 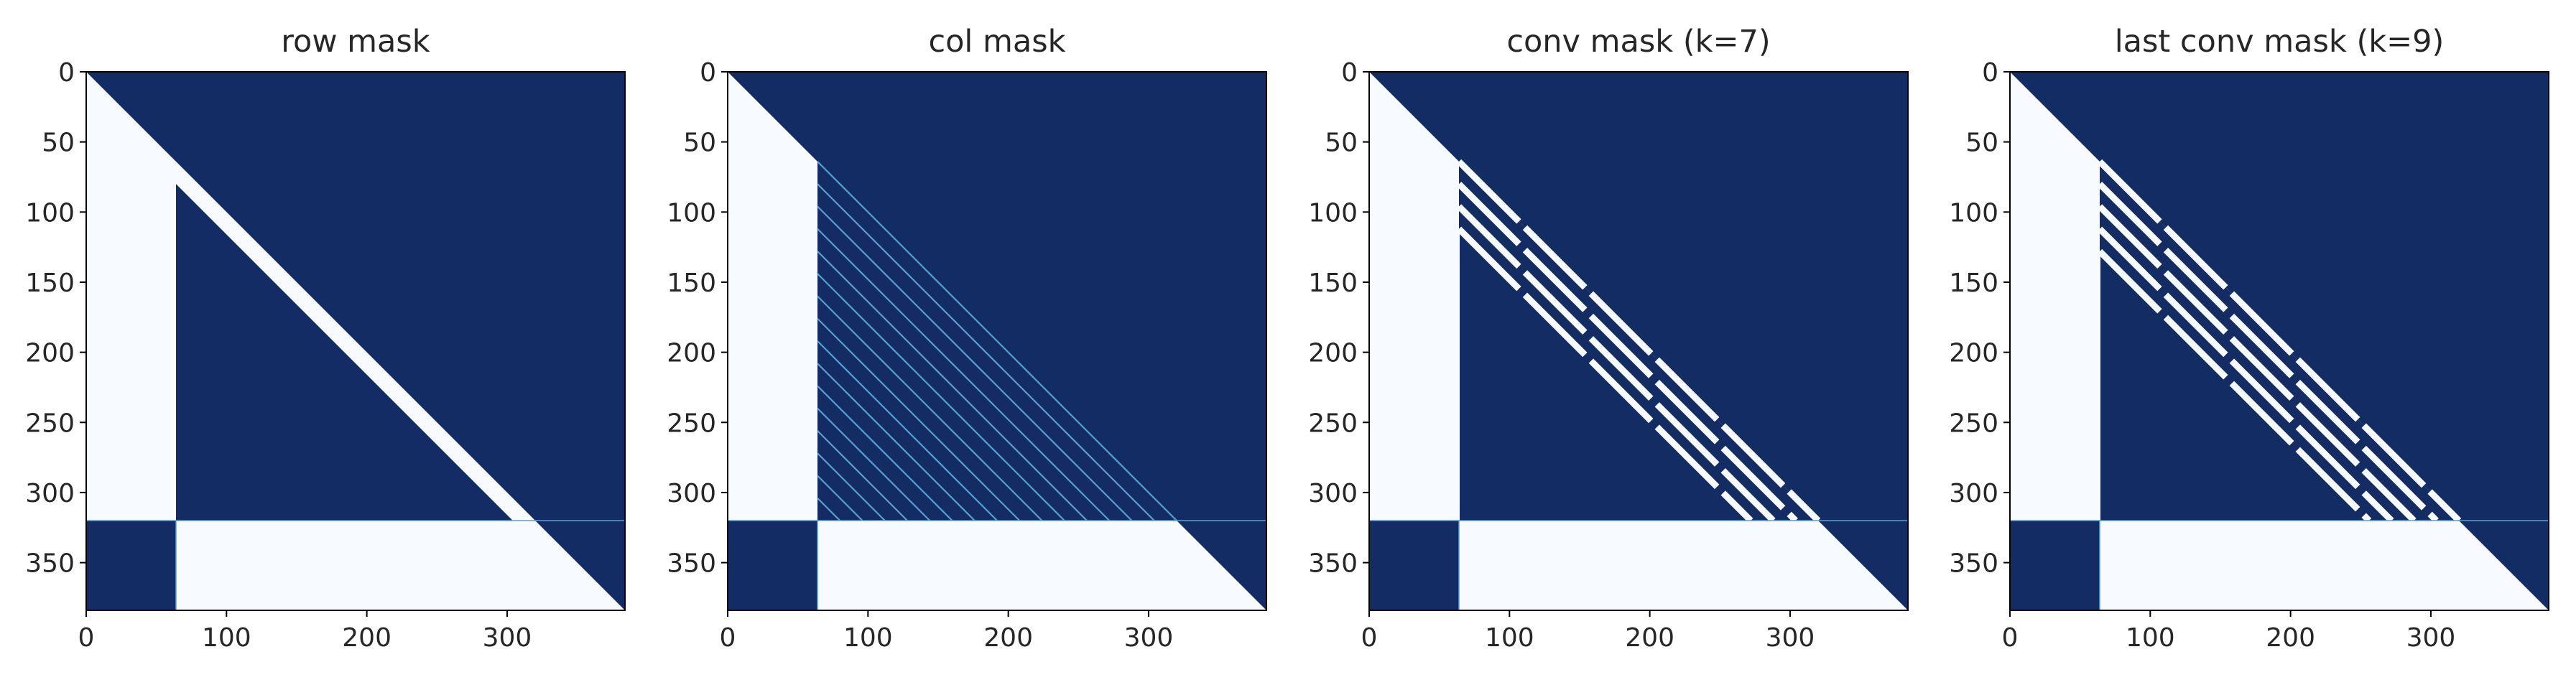 I want to click on row-diagonal-band, so click(x=355, y=341).